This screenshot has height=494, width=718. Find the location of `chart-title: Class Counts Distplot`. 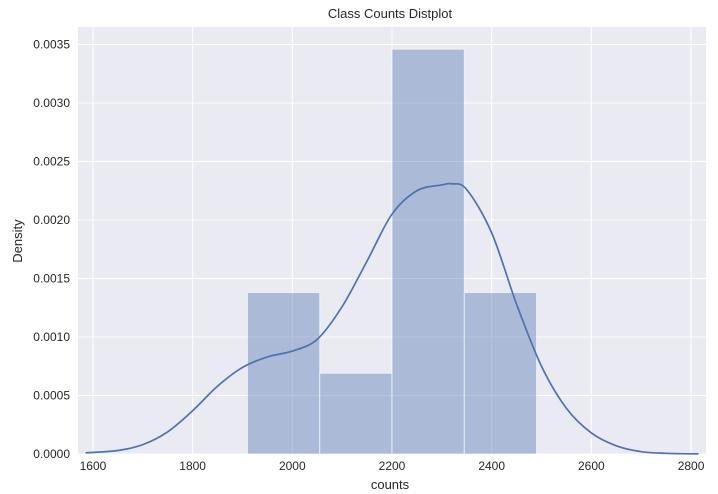

chart-title: Class Counts Distplot is located at coordinates (390, 13).